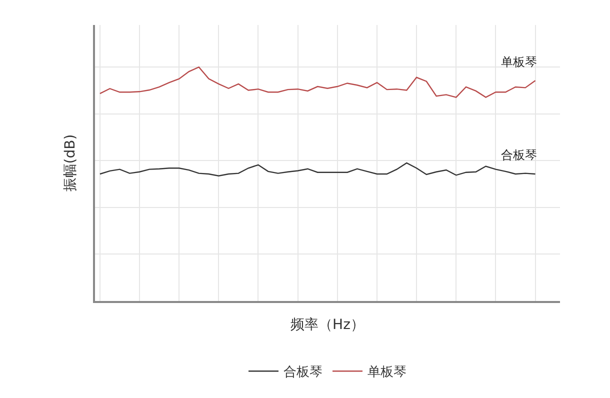  Describe the element at coordinates (327, 324) in the screenshot. I see `x-axis-title: 频率（Hz）` at that location.